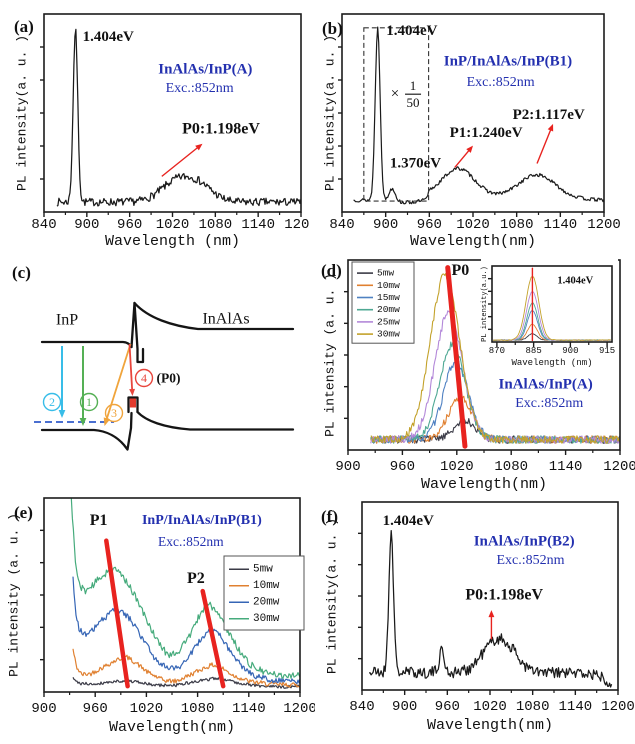  Describe the element at coordinates (396, 114) in the screenshot. I see `dashed-region-box` at that location.